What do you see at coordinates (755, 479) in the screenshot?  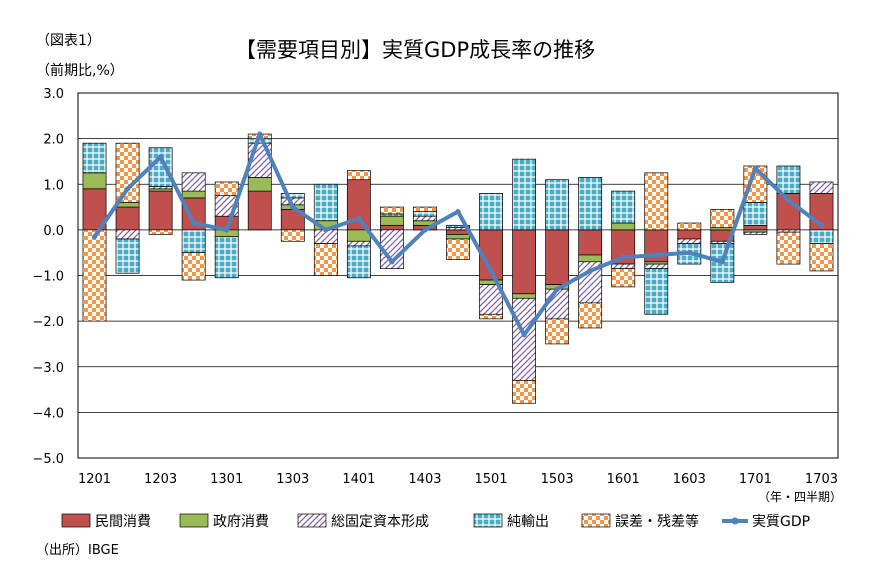 I see `x-tick-label: 1701` at bounding box center [755, 479].